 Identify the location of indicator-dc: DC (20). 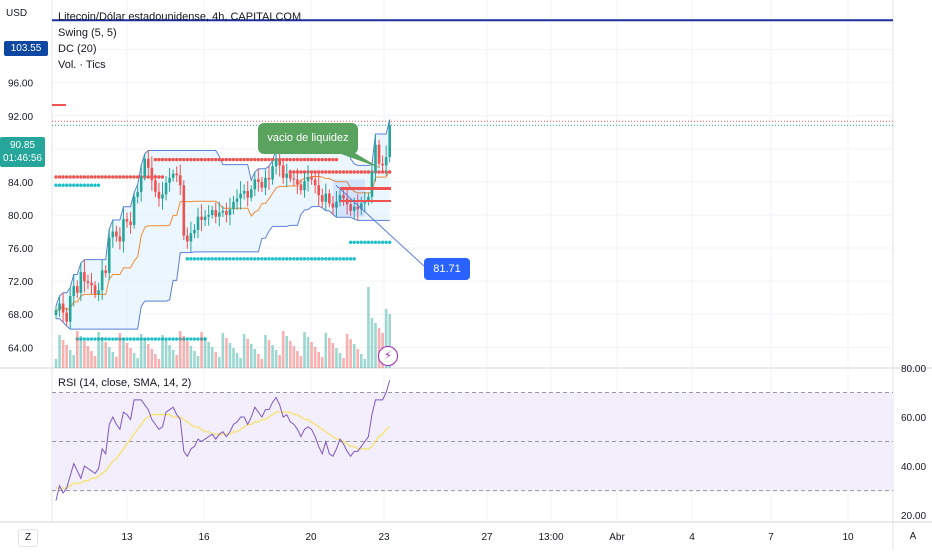
(77, 49).